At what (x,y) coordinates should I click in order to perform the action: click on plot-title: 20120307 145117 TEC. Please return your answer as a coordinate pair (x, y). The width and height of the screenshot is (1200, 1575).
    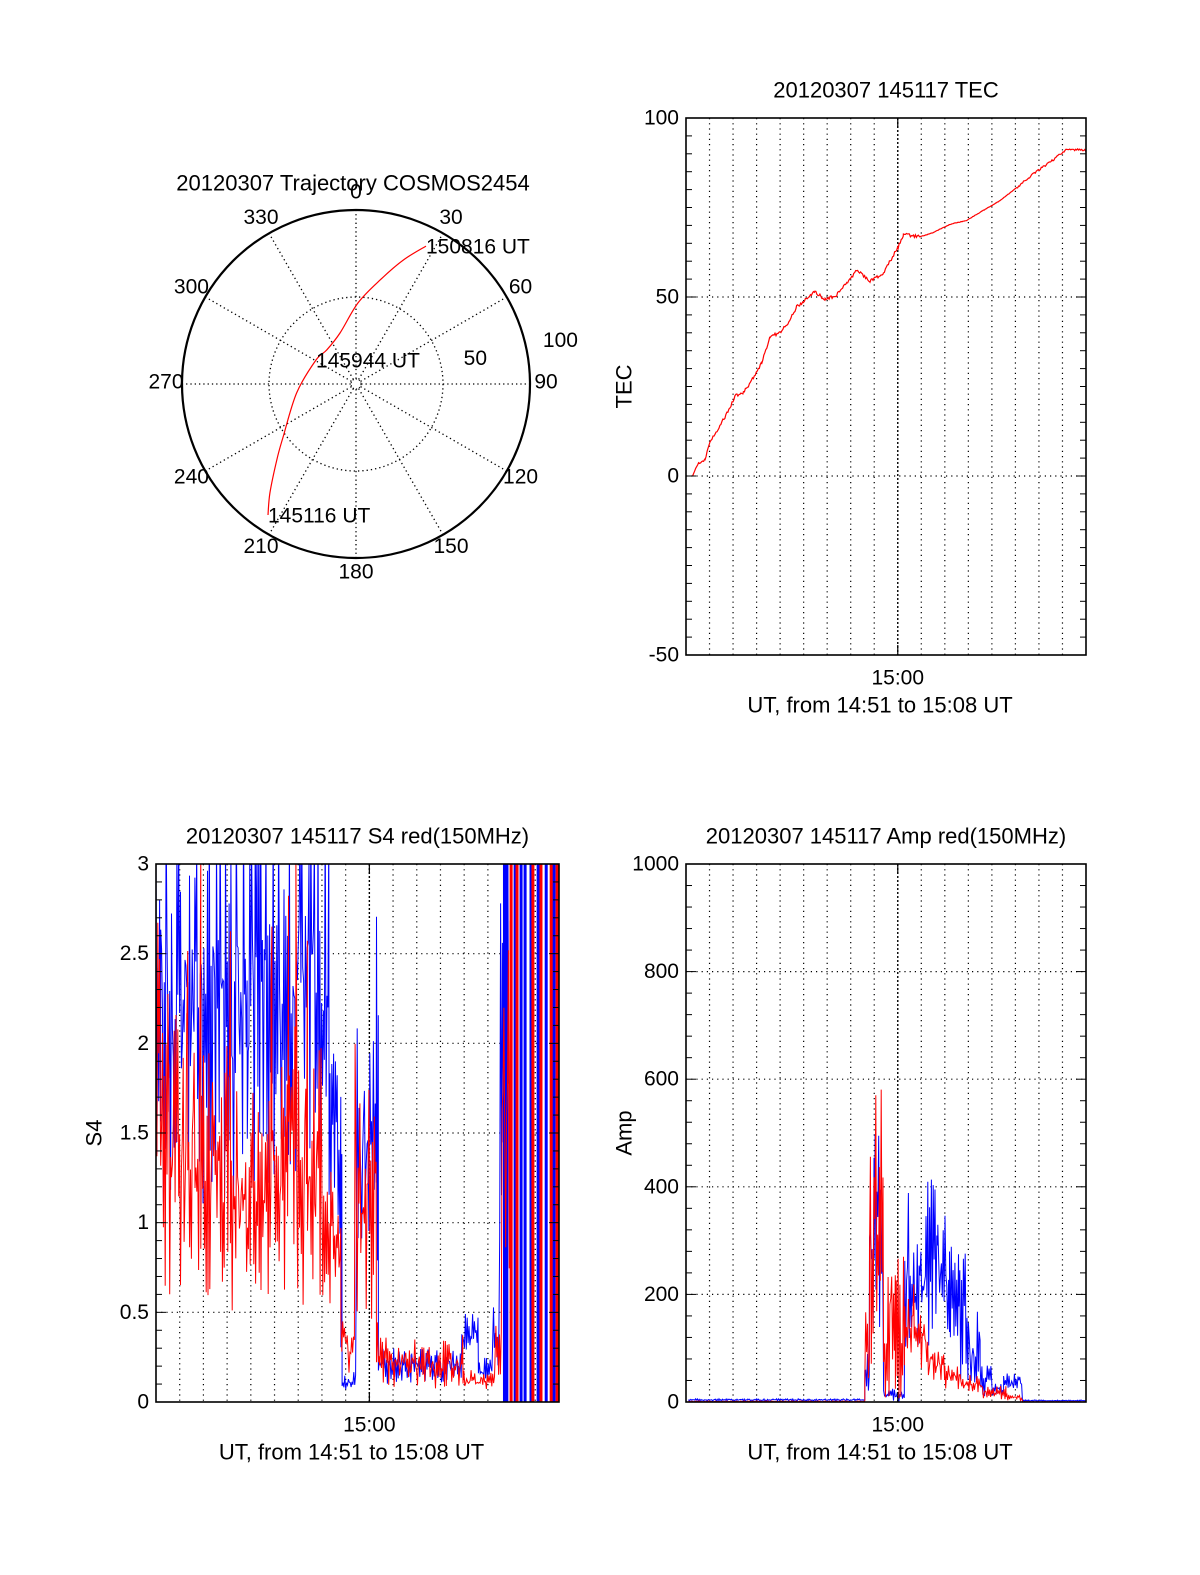
    Looking at the image, I should click on (886, 90).